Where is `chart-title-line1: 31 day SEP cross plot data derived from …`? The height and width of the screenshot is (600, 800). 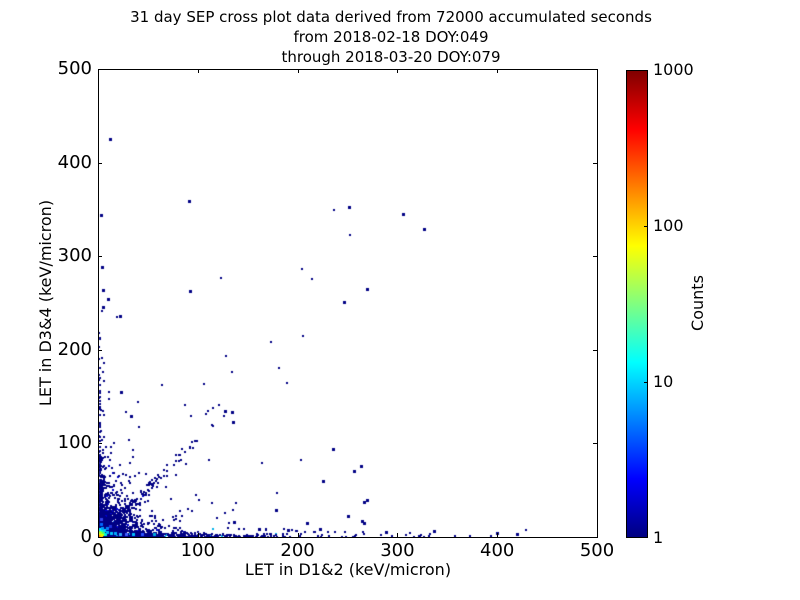 chart-title-line1: 31 day SEP cross plot data derived from … is located at coordinates (391, 17).